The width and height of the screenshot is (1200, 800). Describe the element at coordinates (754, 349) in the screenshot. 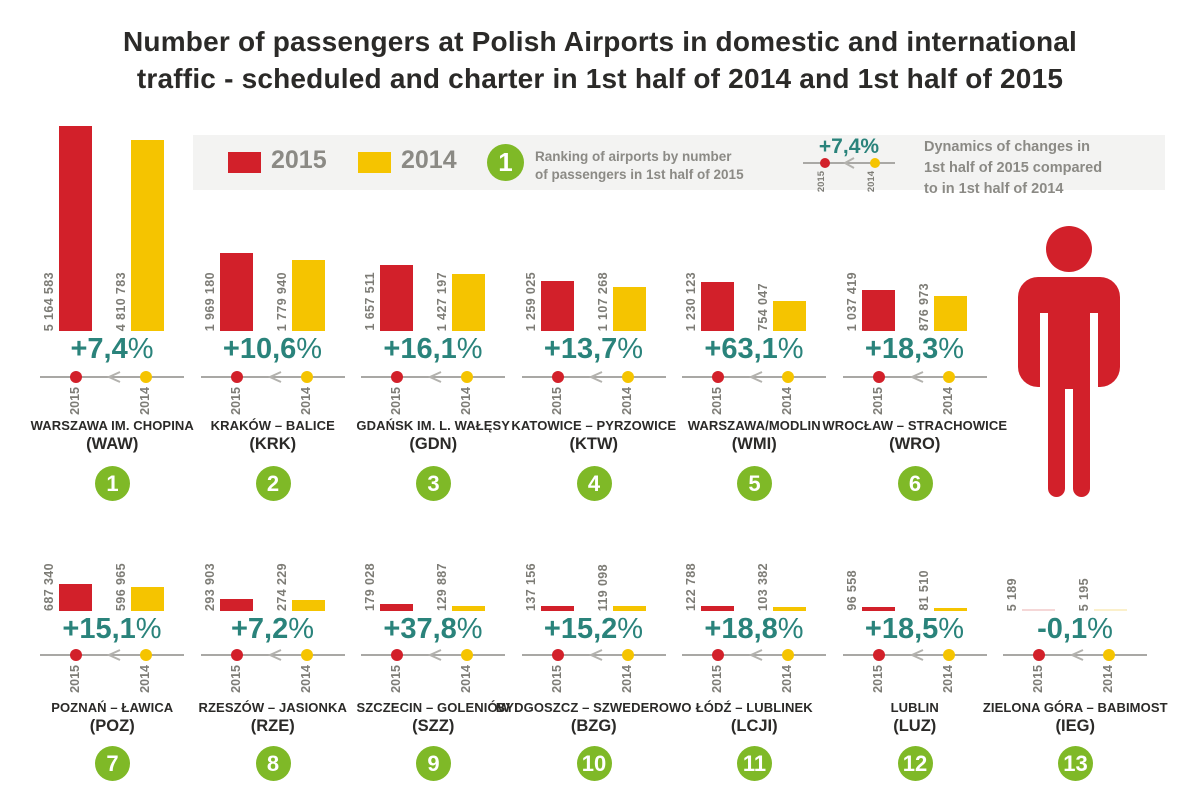

I see `change-percentage: +63,1%` at that location.